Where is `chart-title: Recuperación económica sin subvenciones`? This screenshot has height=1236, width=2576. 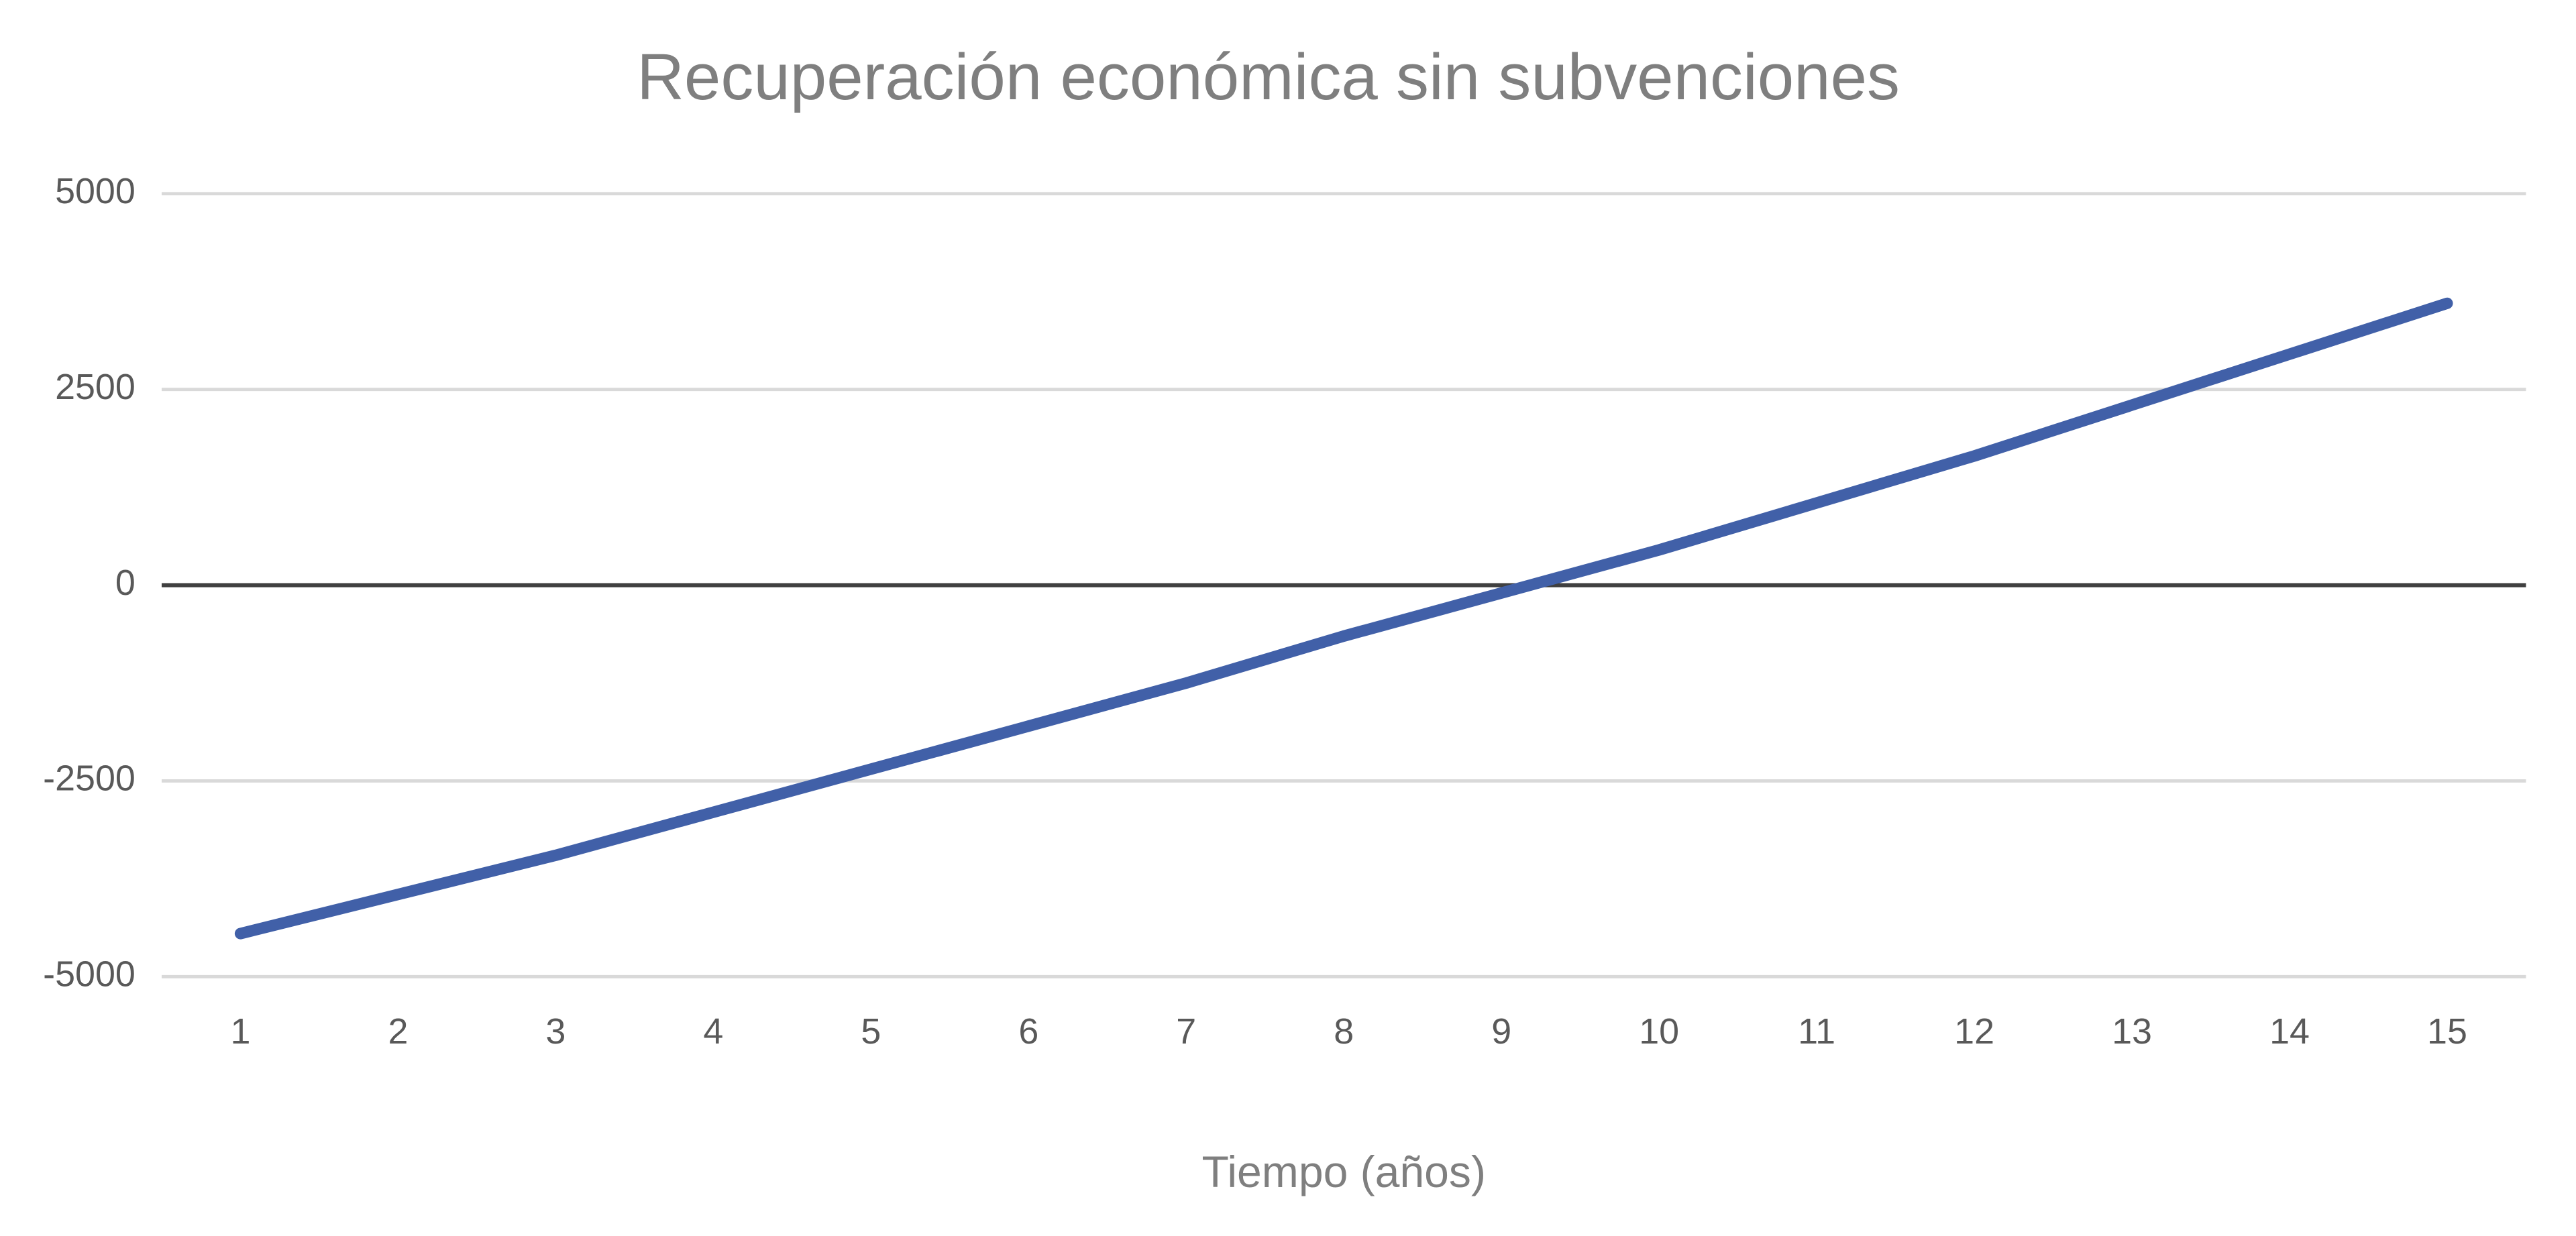
chart-title: Recuperación económica sin subvenciones is located at coordinates (1268, 76).